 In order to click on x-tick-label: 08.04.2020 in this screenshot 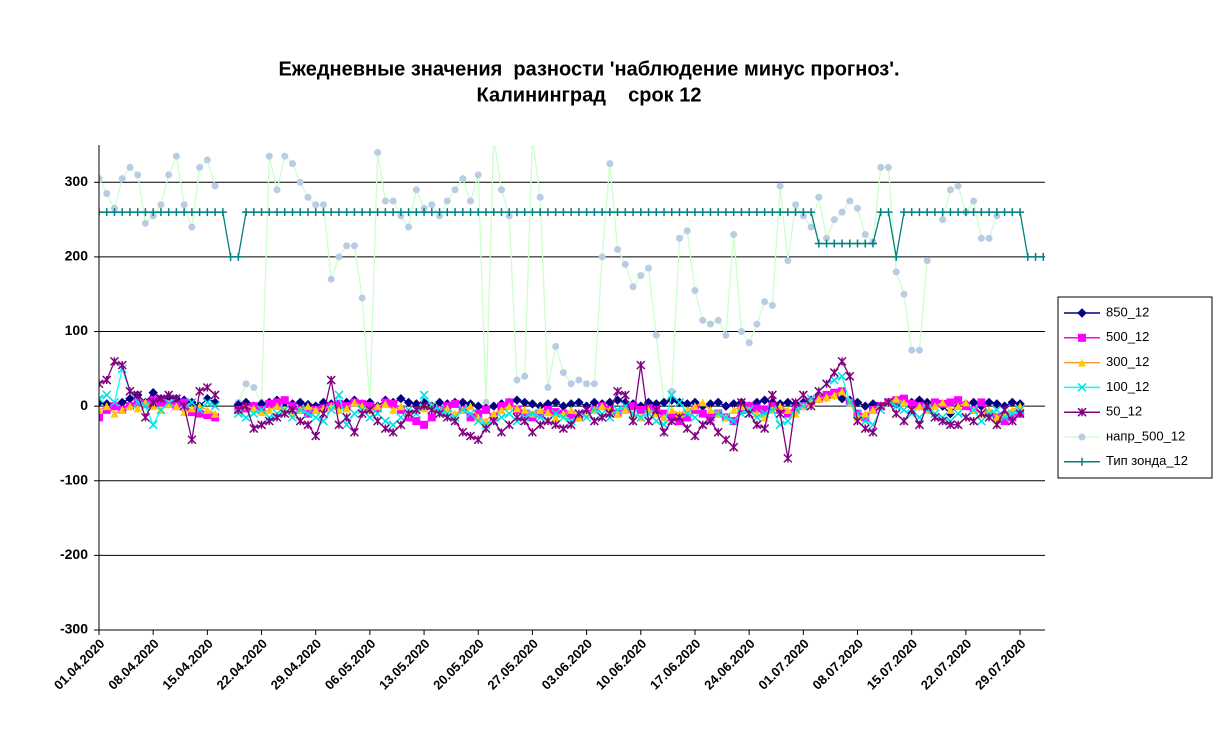, I will do `click(133, 664)`.